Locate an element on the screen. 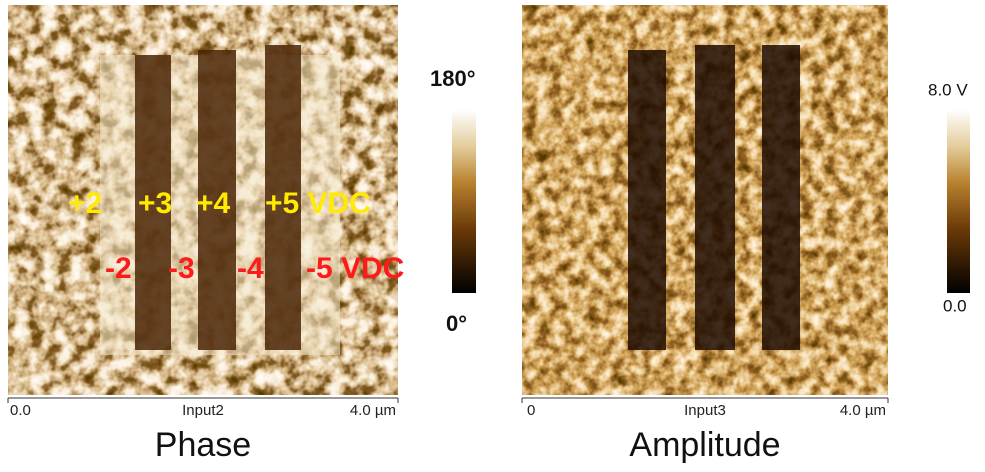 Image resolution: width=985 pixels, height=472 pixels. x-label: Input2 is located at coordinates (203, 410).